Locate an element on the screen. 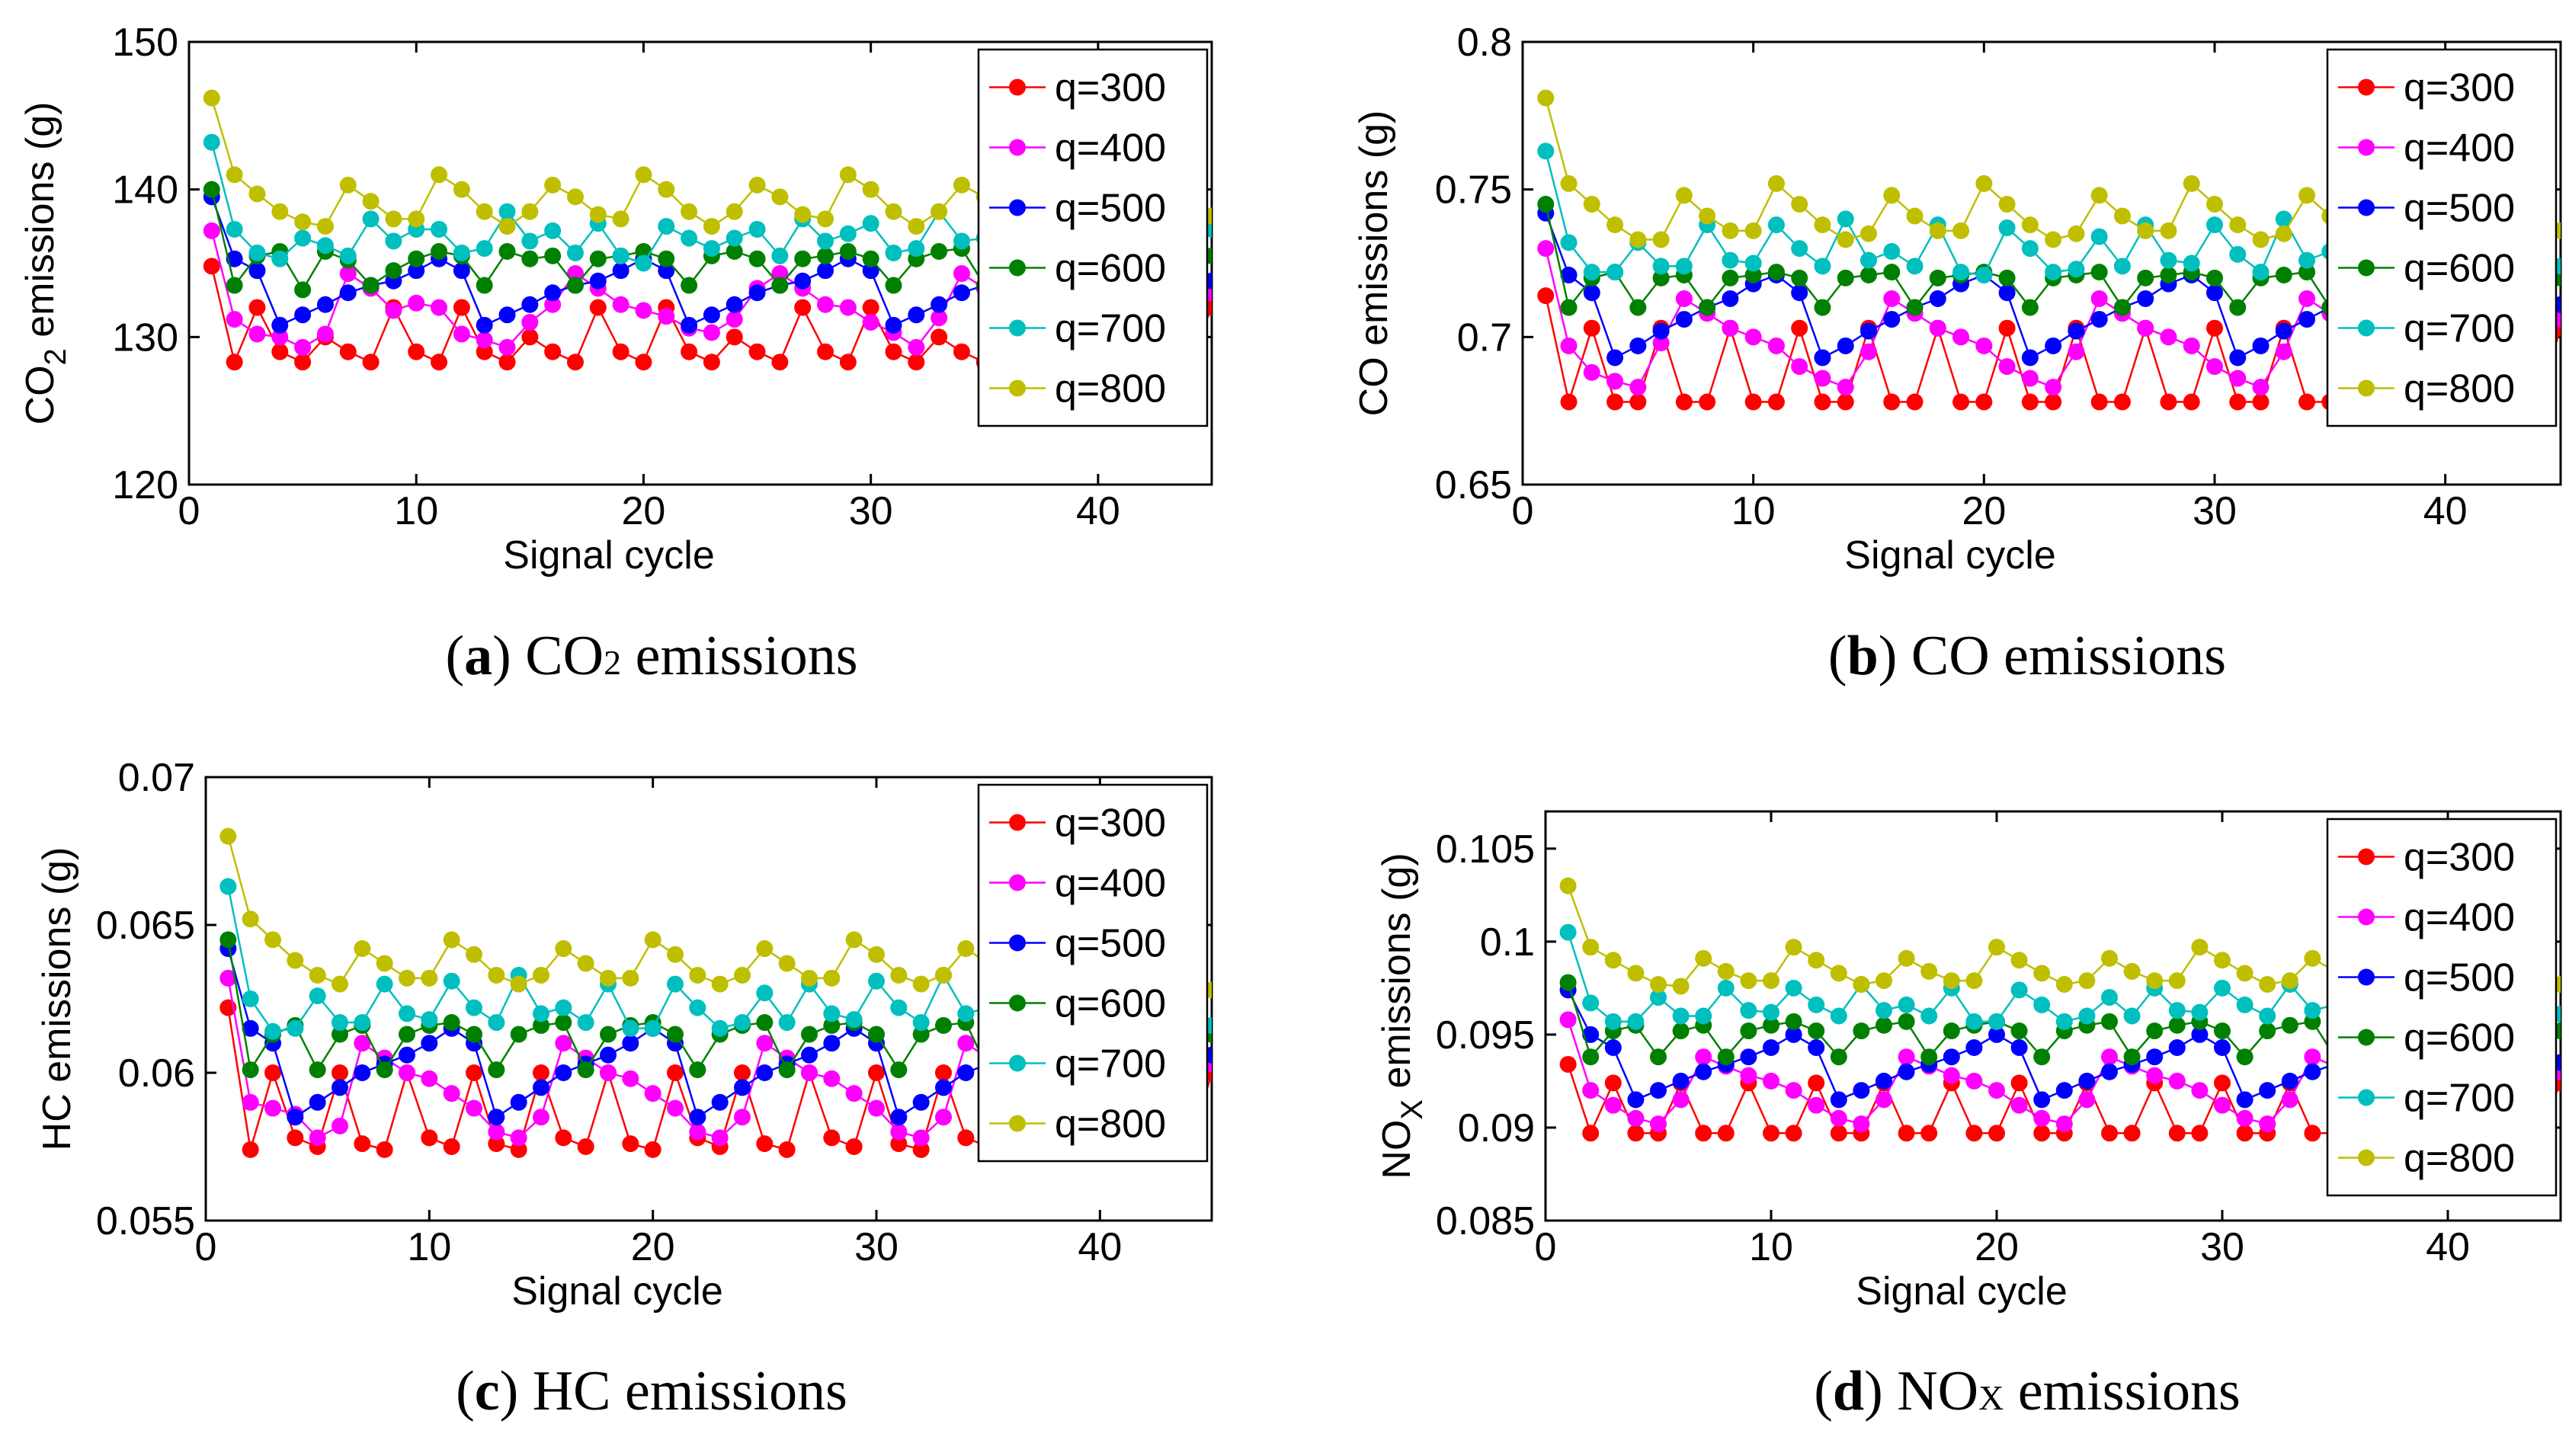  y-tick-label: 120 is located at coordinates (145, 485).